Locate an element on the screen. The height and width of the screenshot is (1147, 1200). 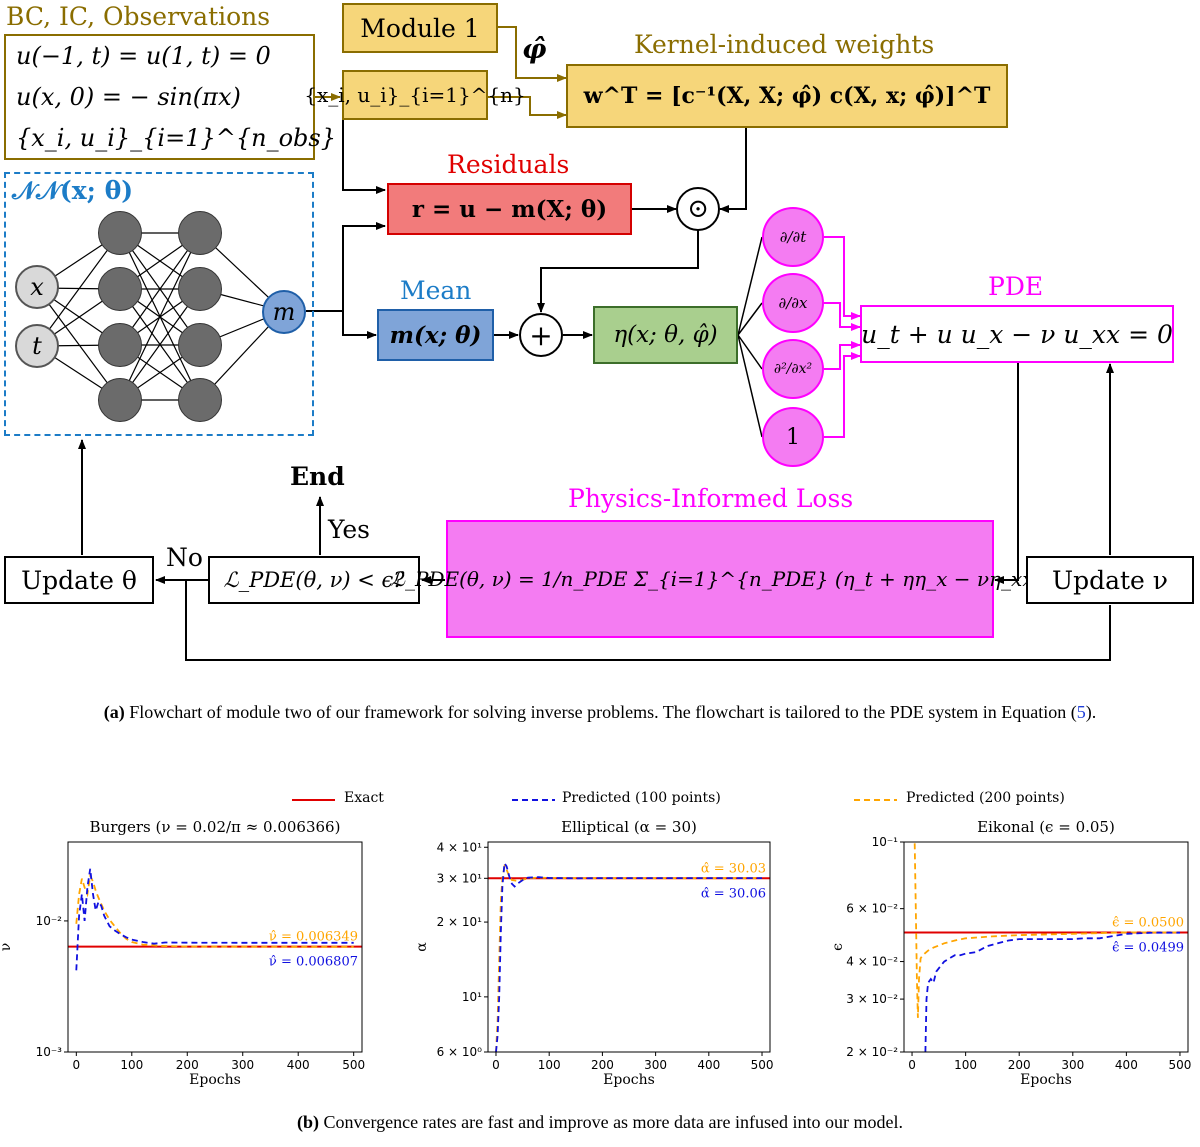
y-tick-label: 4 × 10⁻² is located at coordinates (872, 962).